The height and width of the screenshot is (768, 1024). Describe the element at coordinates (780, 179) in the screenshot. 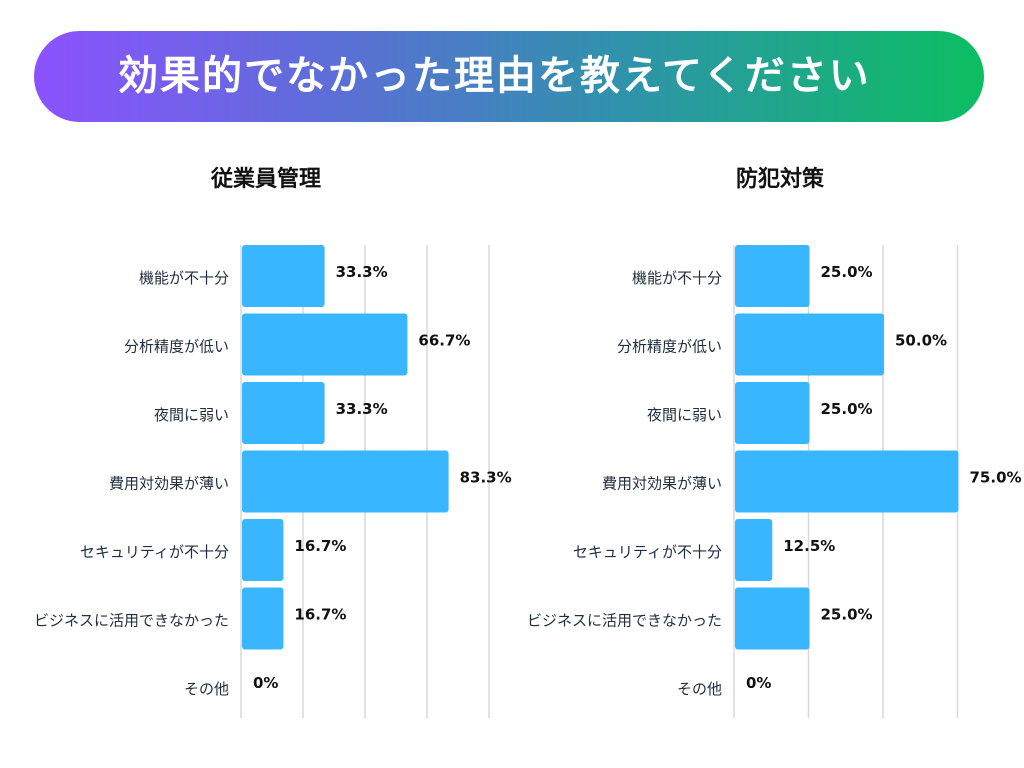

I see `chart-title: 防犯対策` at that location.